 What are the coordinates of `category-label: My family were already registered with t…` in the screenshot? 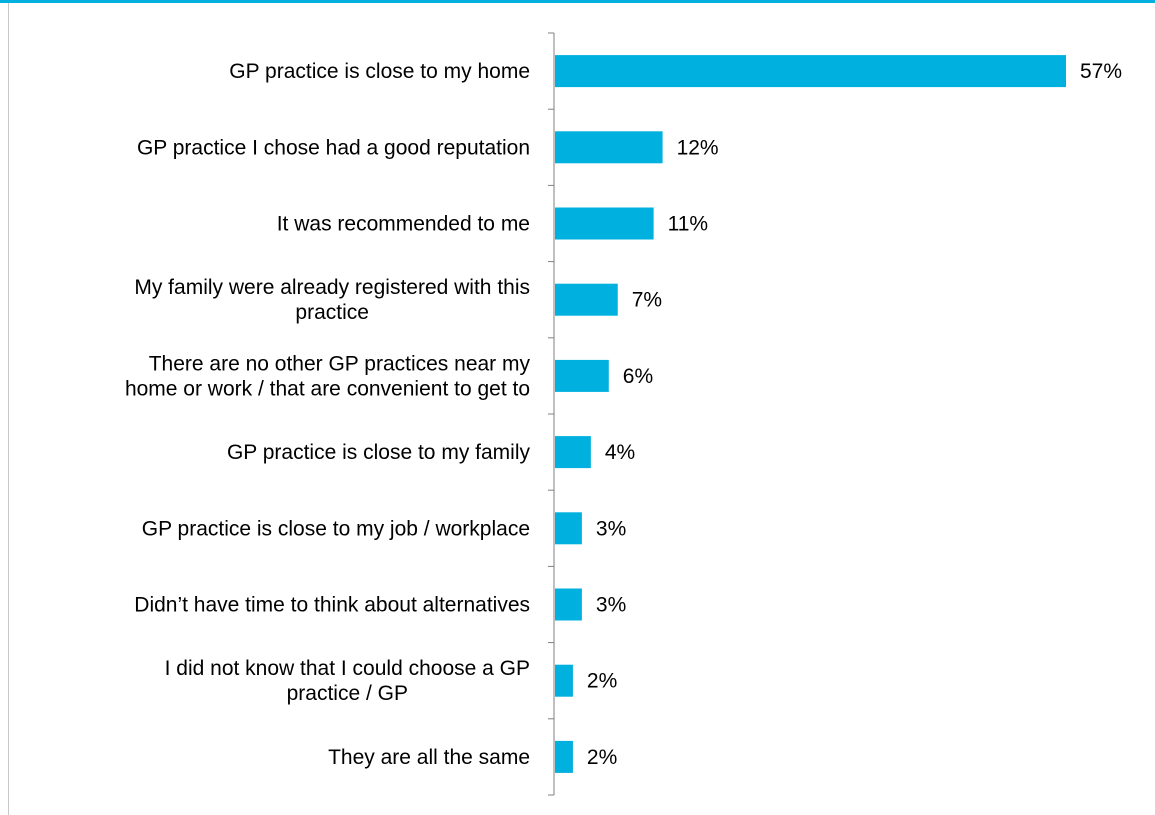 It's located at (332, 300).